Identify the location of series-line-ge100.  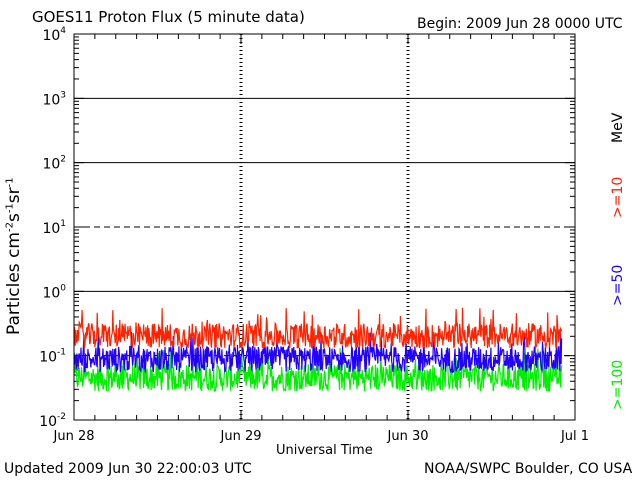
(318, 370).